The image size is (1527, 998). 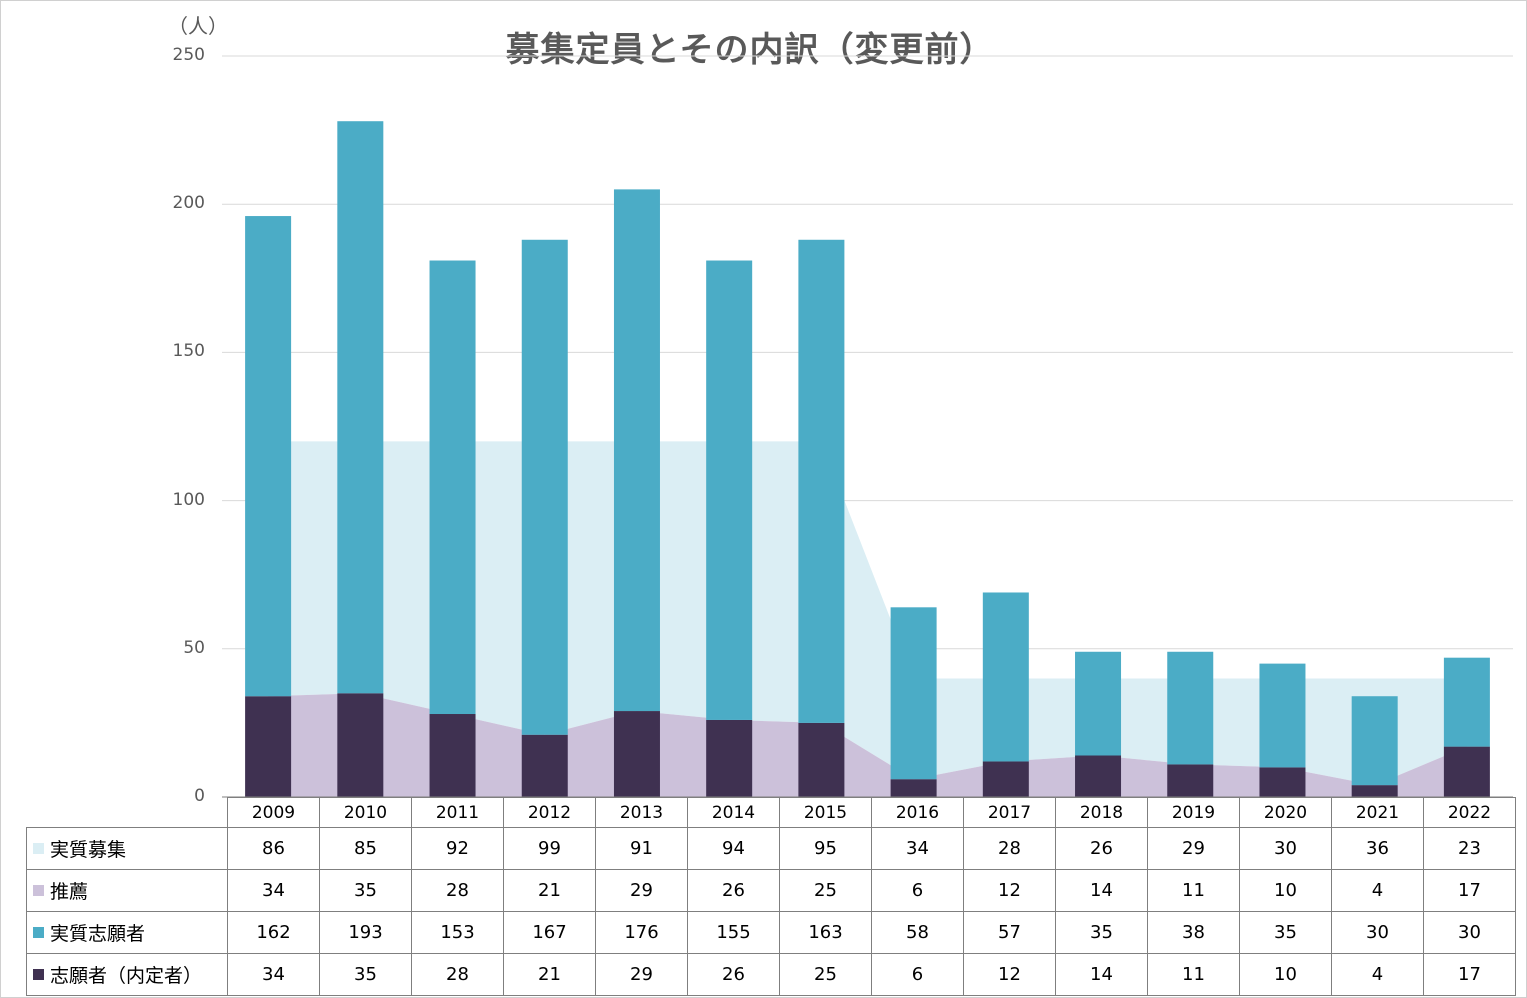 I want to click on table-cell: 21, so click(x=549, y=890).